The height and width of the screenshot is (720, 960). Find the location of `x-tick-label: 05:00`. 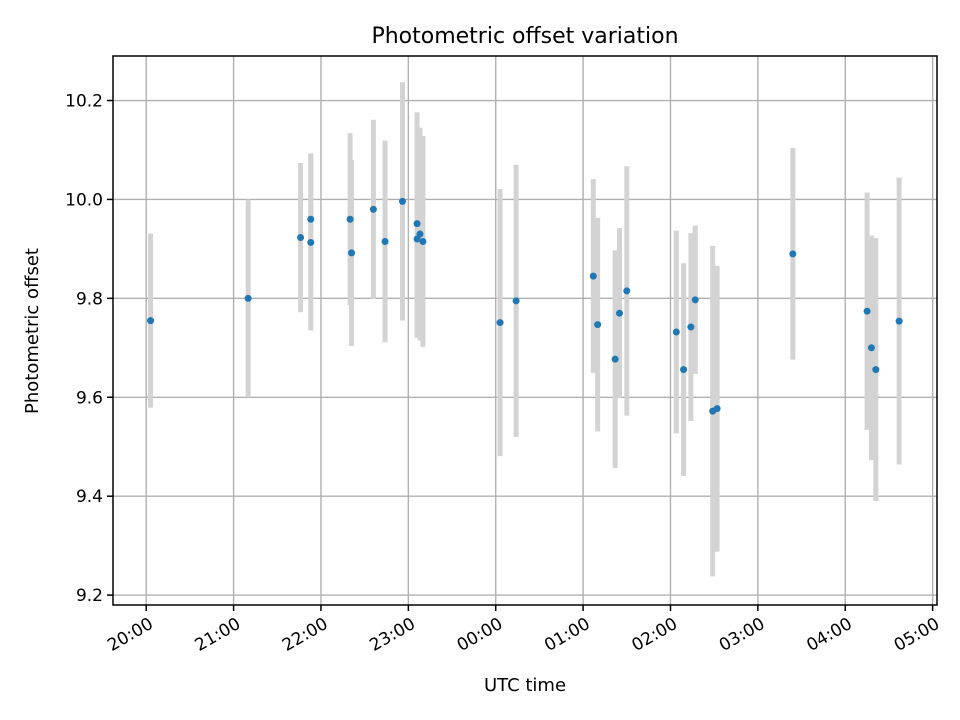

x-tick-label: 05:00 is located at coordinates (917, 635).